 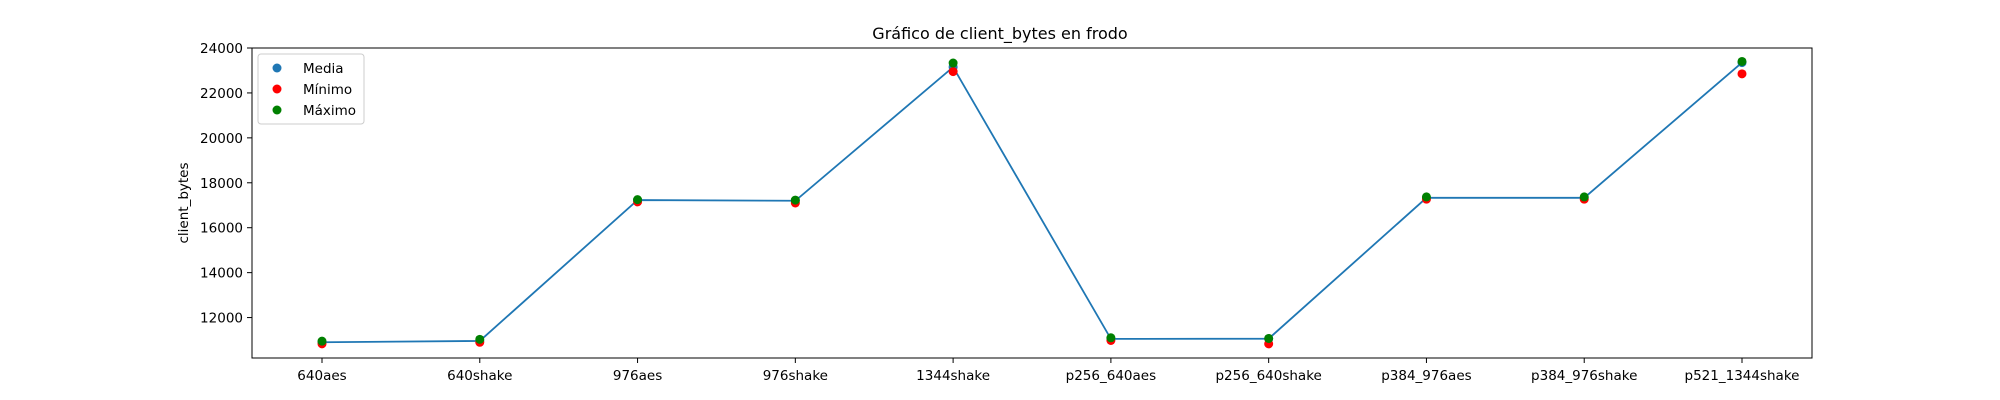 I want to click on y-tick-label: 22000, so click(x=221, y=94).